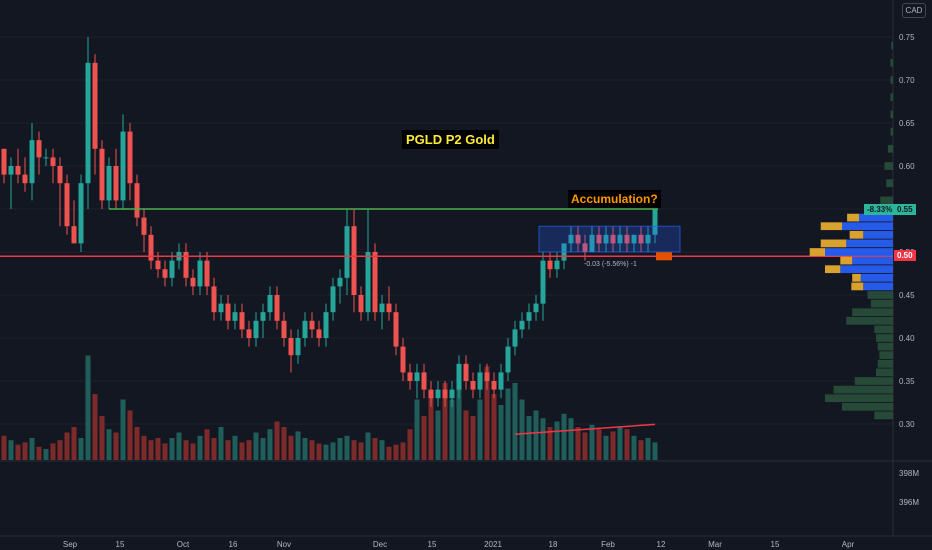  I want to click on time-tick-label: 15, so click(775, 544).